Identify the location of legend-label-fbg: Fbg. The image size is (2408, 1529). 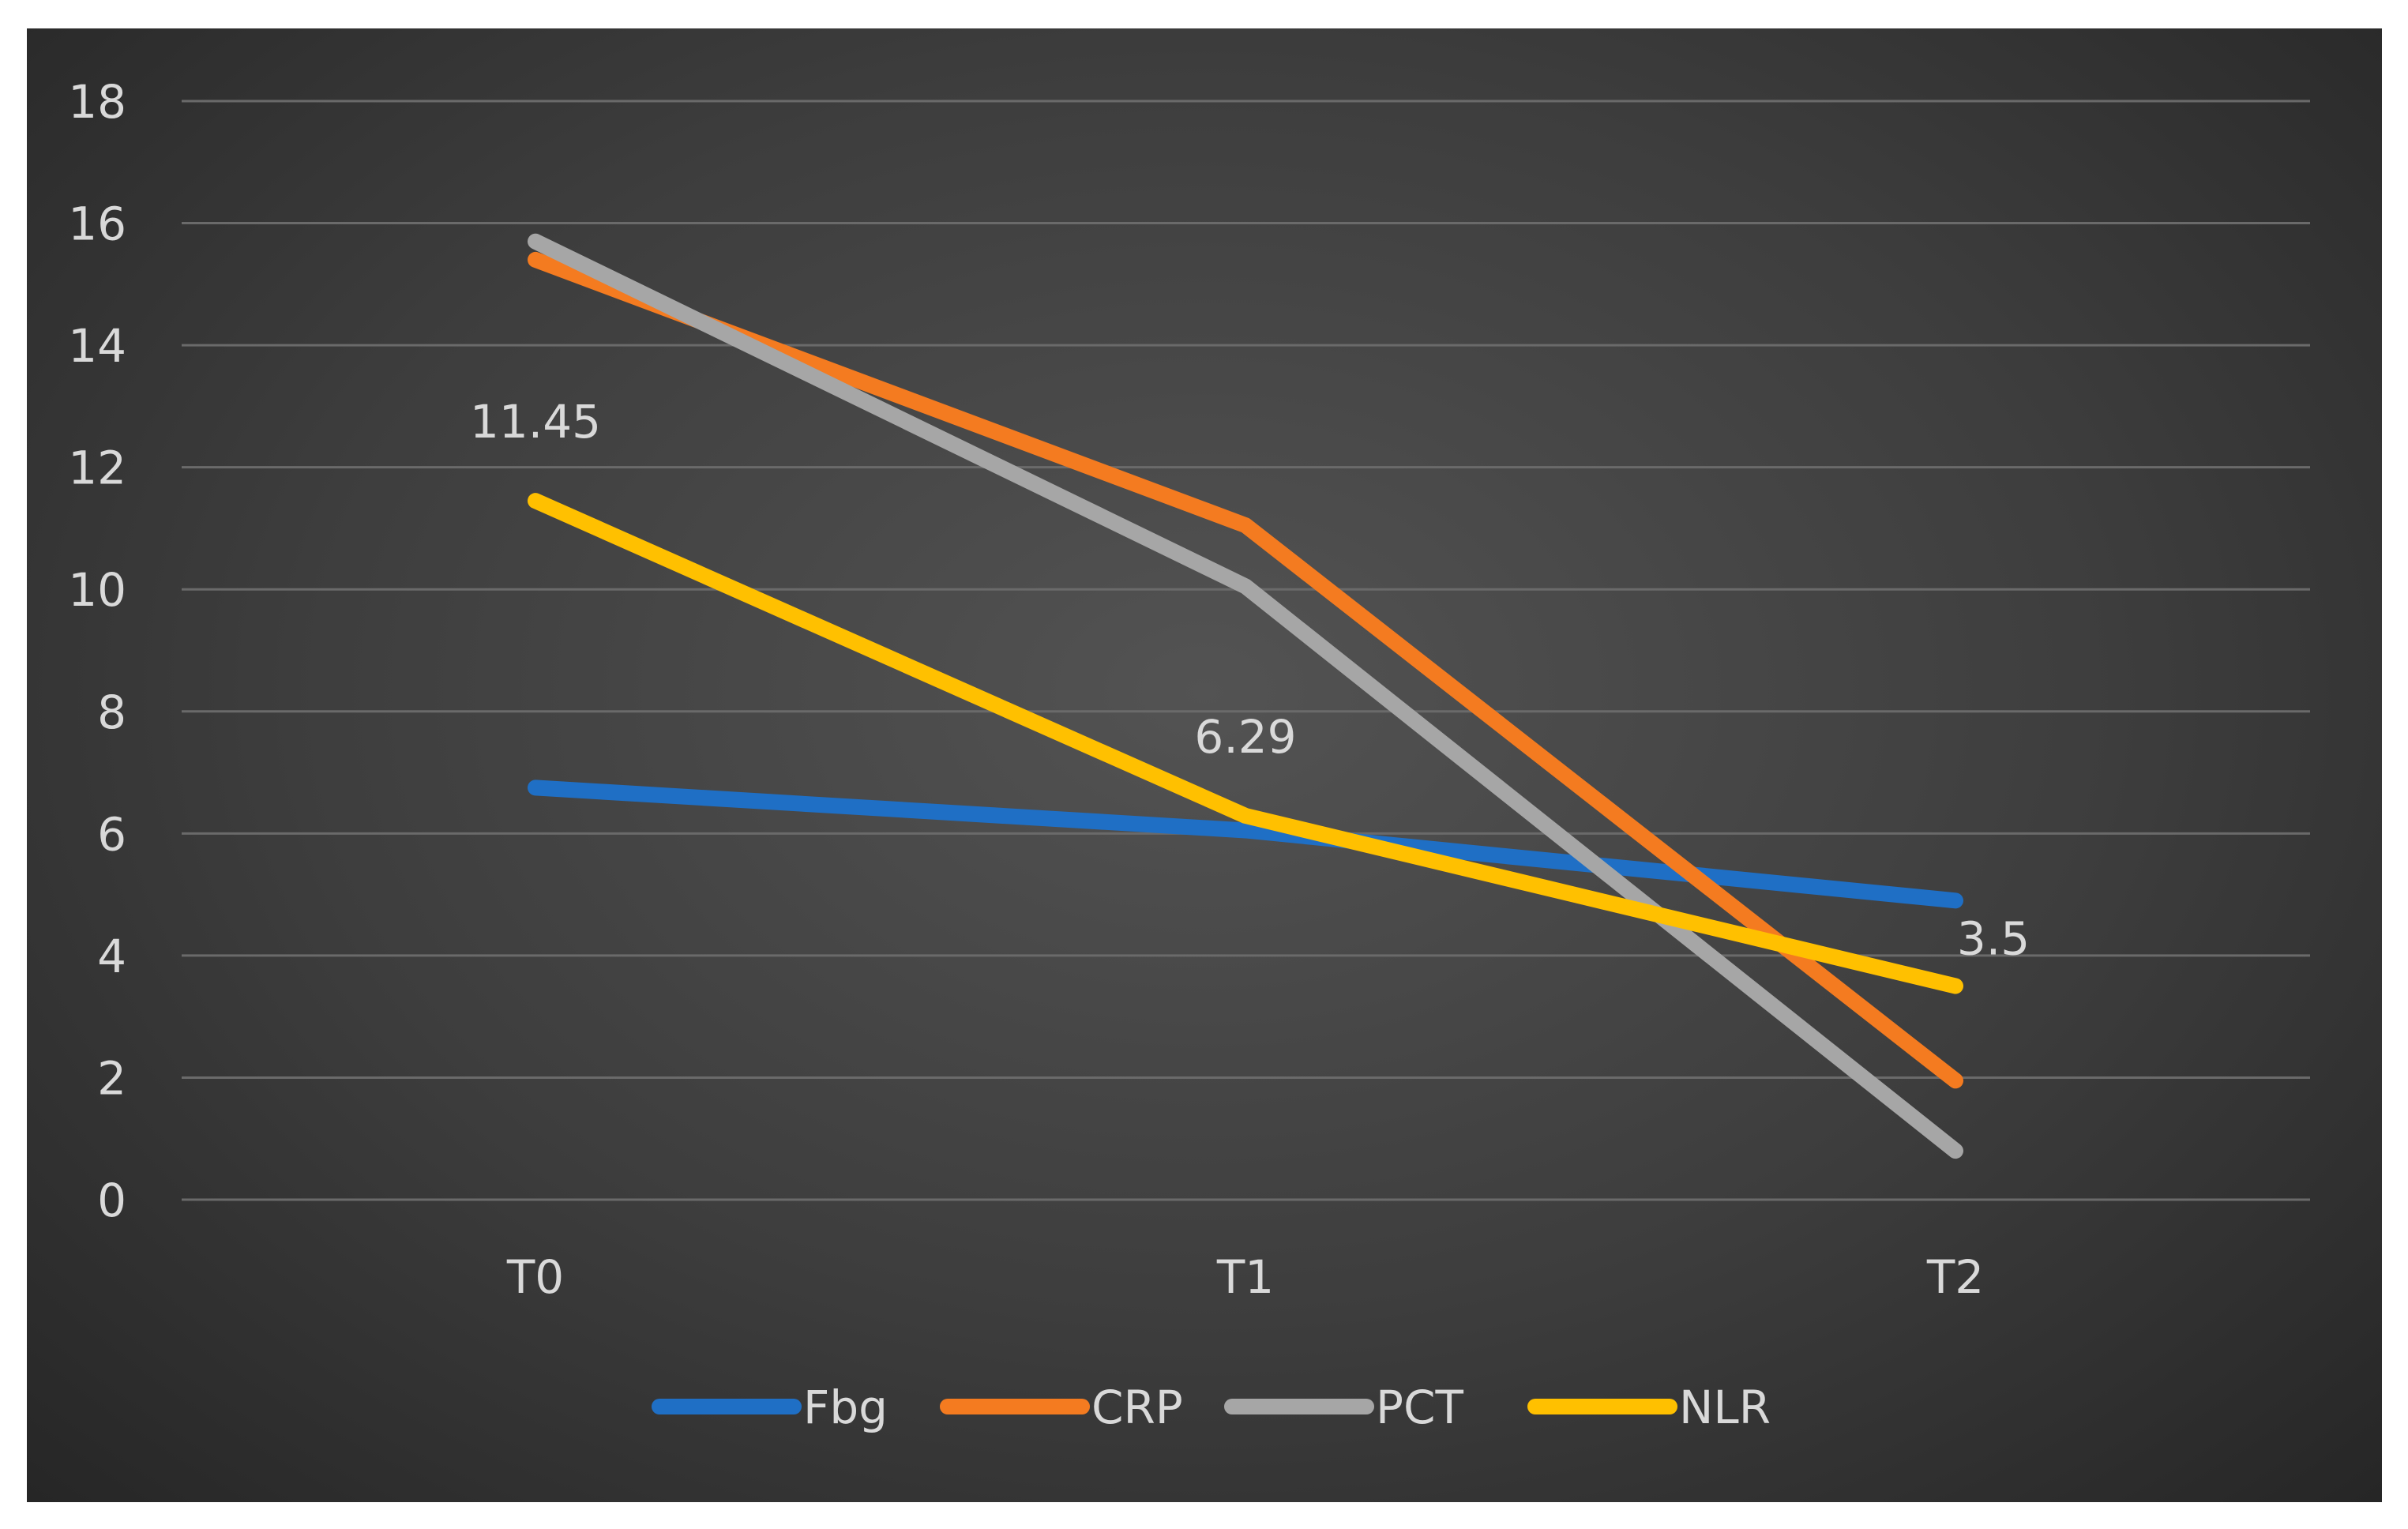
(846, 1407).